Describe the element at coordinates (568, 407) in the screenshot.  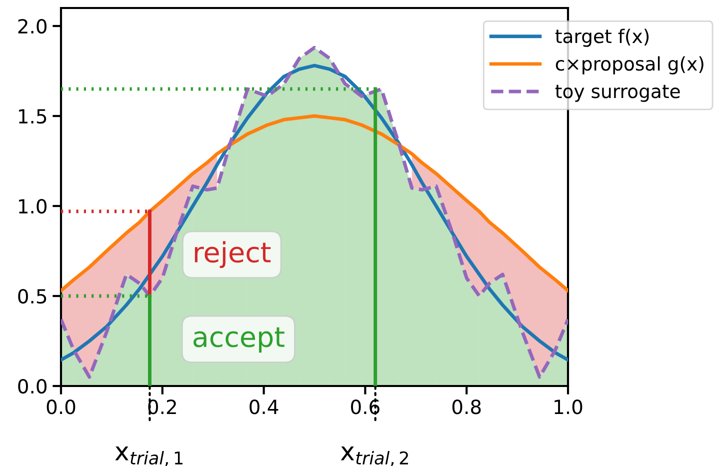
I see `x-tick-label: 1.0` at that location.